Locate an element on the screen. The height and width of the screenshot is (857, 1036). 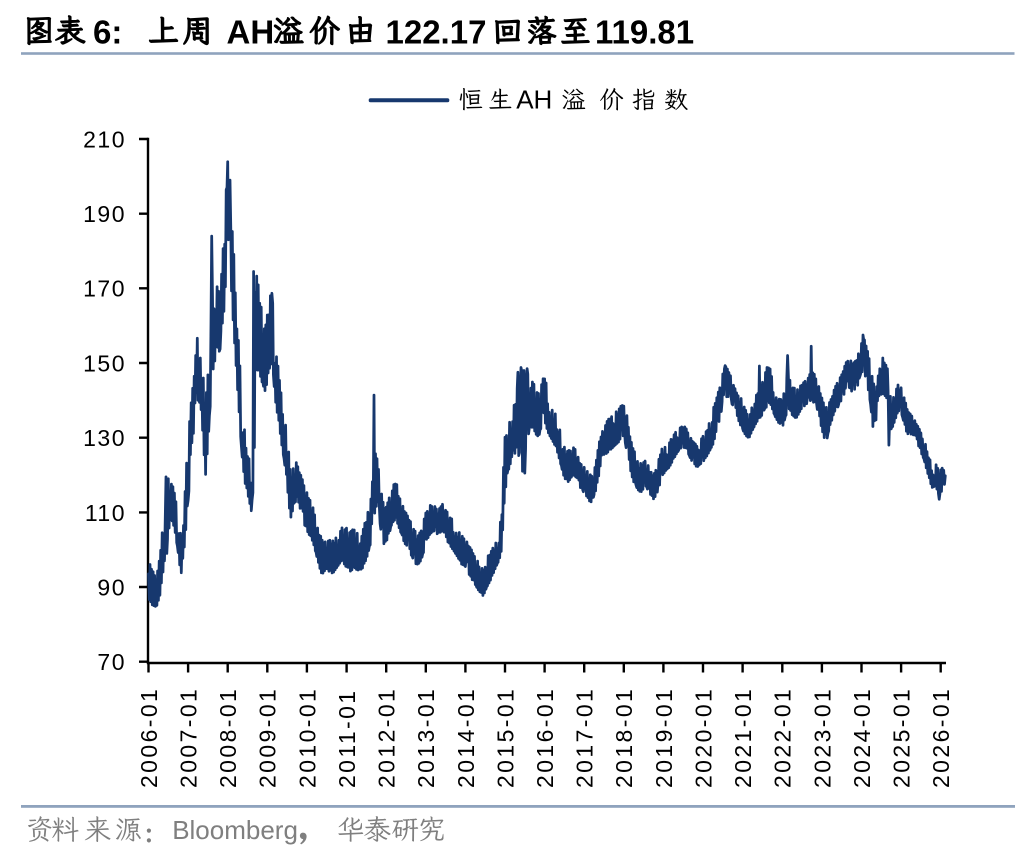
svg-text: 2011-01 is located at coordinates (347, 738).